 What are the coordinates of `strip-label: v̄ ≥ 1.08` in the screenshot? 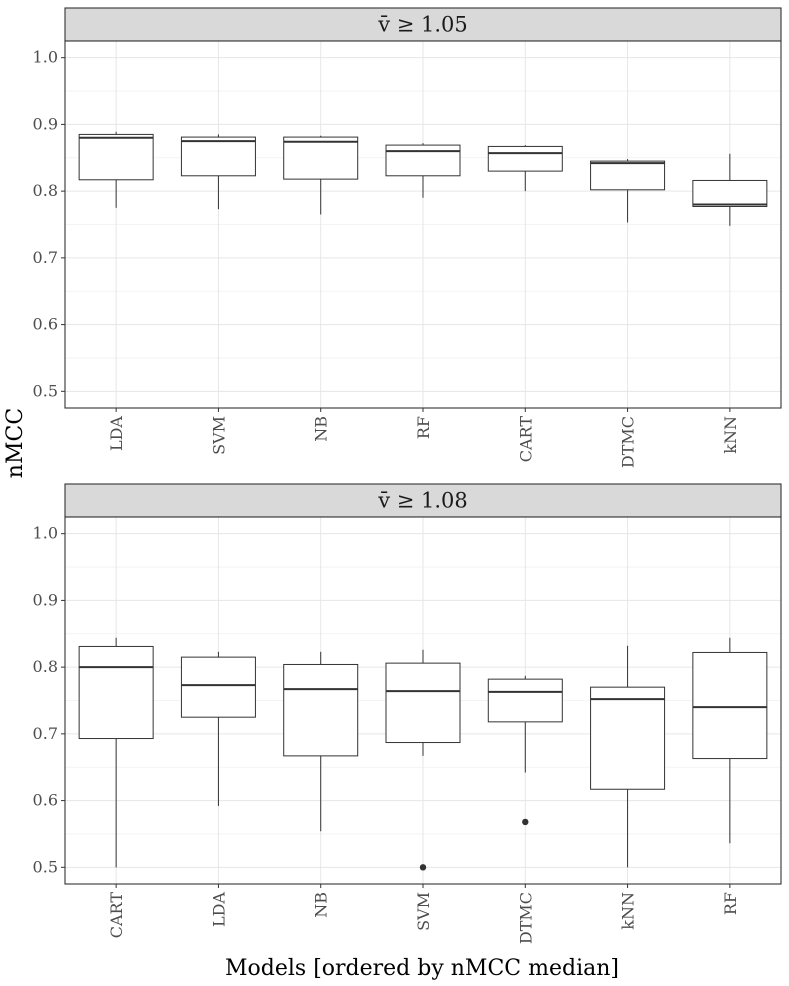 It's located at (422, 501).